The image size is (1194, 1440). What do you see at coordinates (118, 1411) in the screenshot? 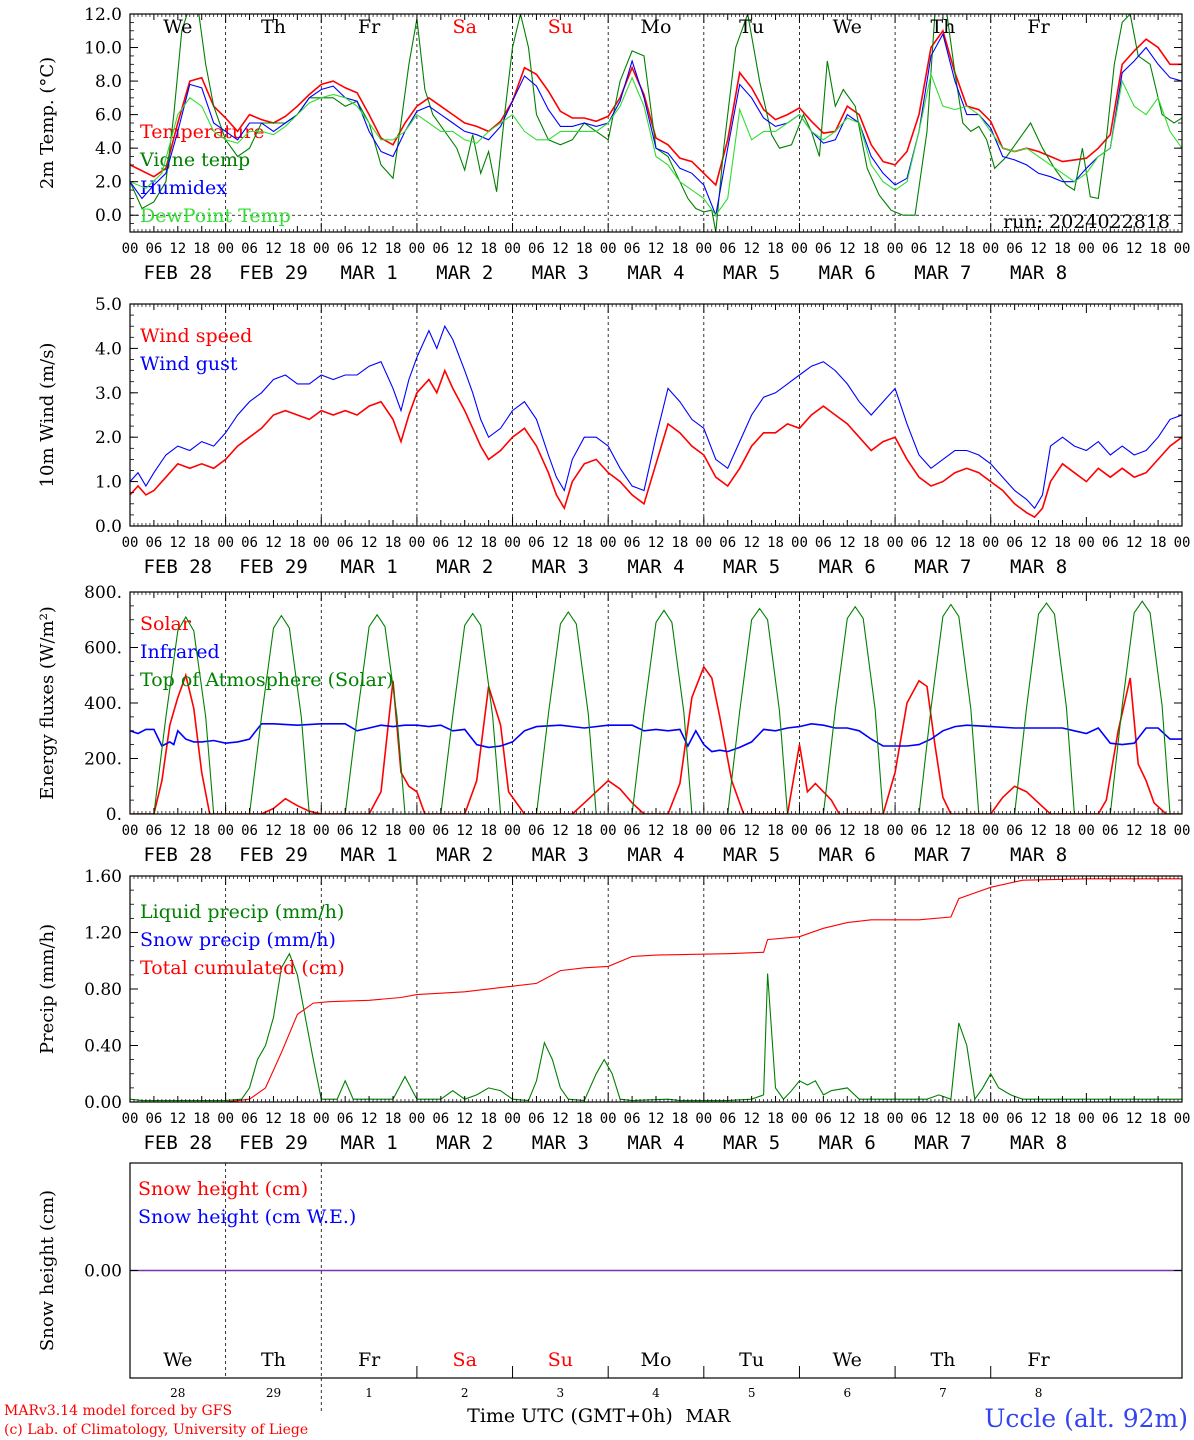
I see `credit-model: MARv3.14 model forced by GFS` at bounding box center [118, 1411].